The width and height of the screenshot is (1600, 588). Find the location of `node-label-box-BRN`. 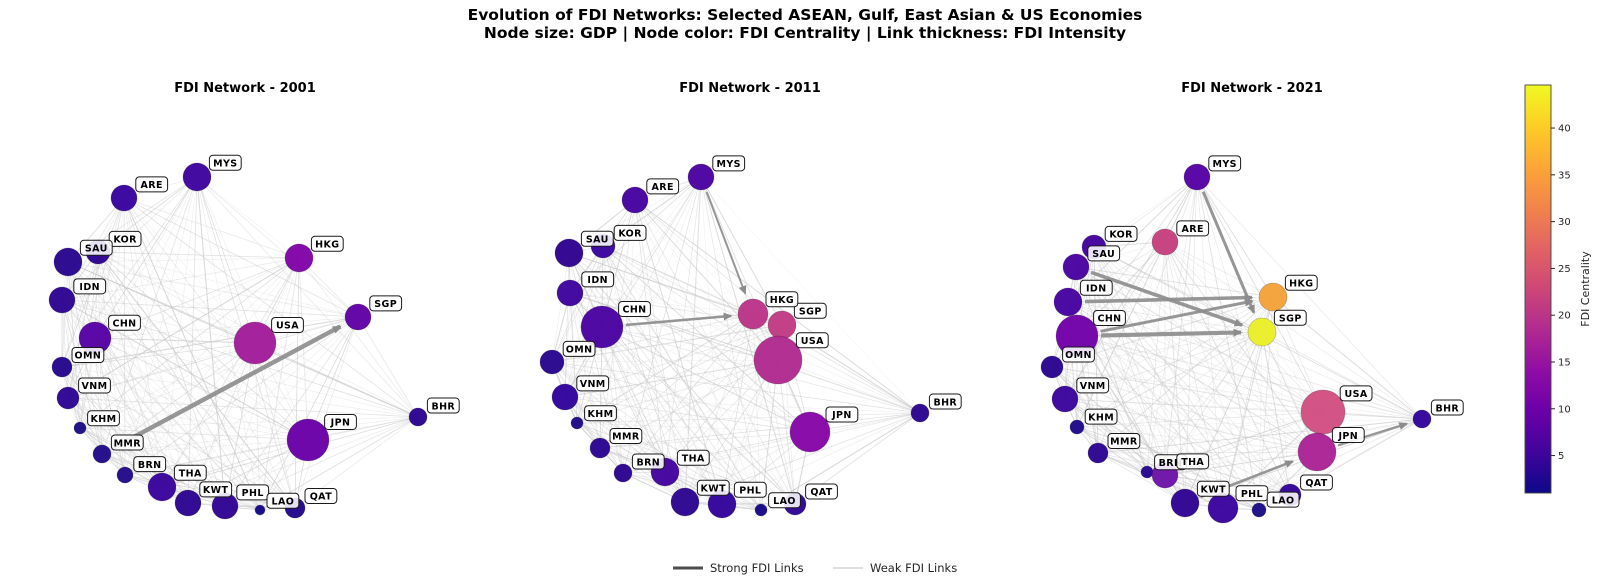

node-label-box-BRN is located at coordinates (150, 464).